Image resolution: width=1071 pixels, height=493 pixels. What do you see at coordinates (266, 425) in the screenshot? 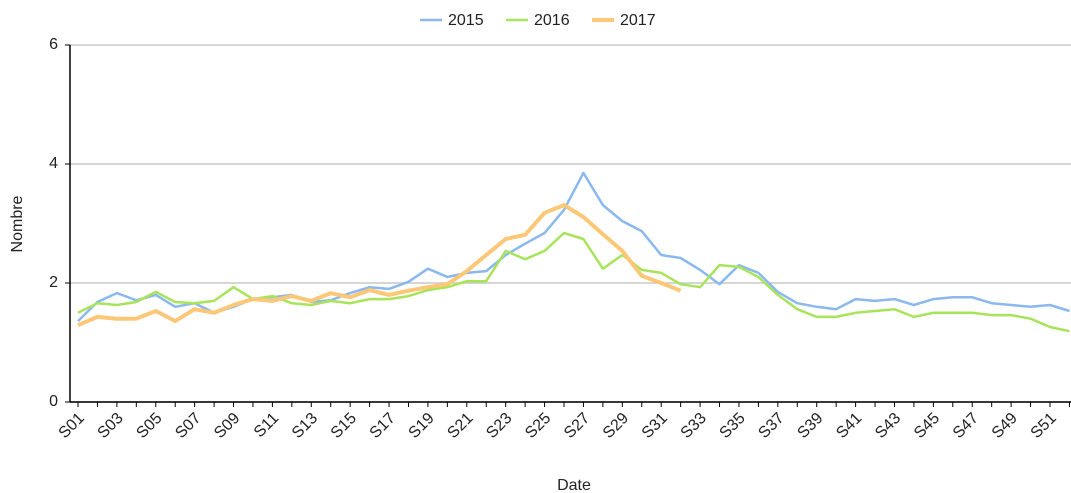
I see `x-tick-label: S11` at bounding box center [266, 425].